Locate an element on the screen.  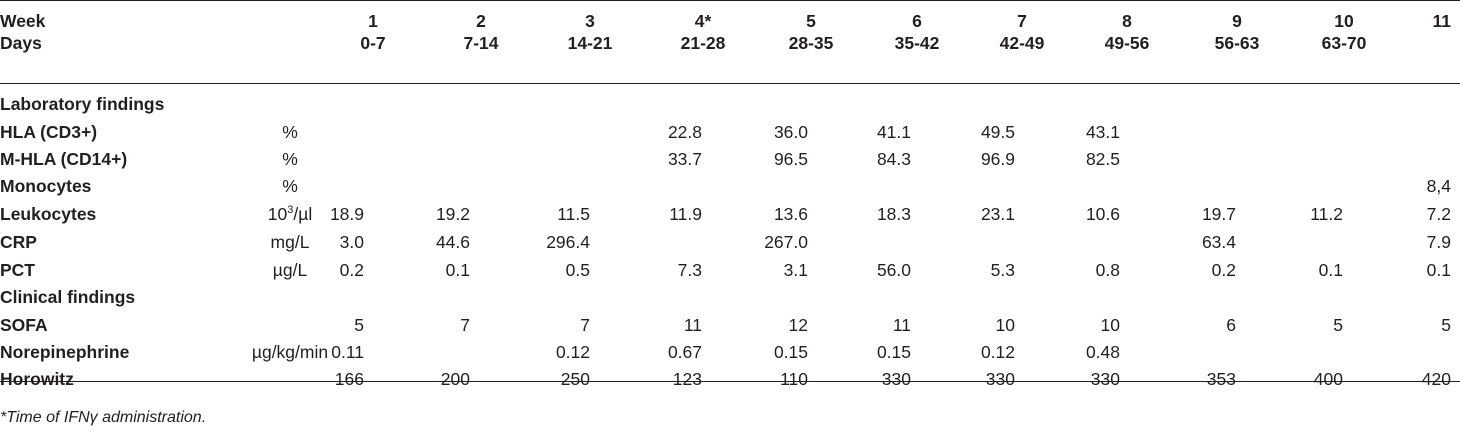
day-range: 0-7 is located at coordinates (373, 43).